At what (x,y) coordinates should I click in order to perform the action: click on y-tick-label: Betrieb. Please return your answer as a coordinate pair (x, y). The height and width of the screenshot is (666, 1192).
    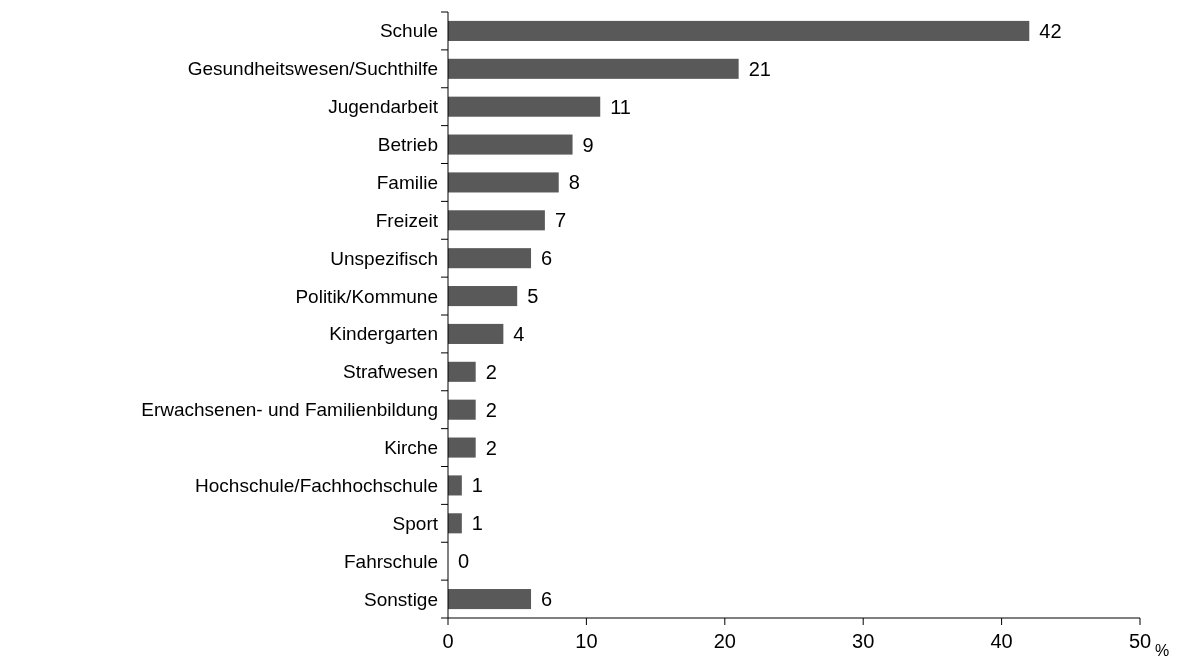
    Looking at the image, I should click on (407, 145).